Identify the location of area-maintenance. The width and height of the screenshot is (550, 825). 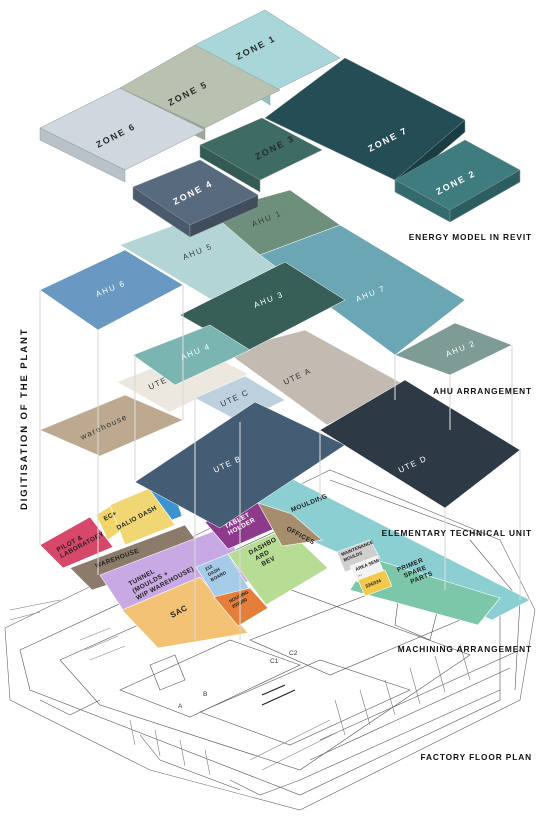
(358, 556).